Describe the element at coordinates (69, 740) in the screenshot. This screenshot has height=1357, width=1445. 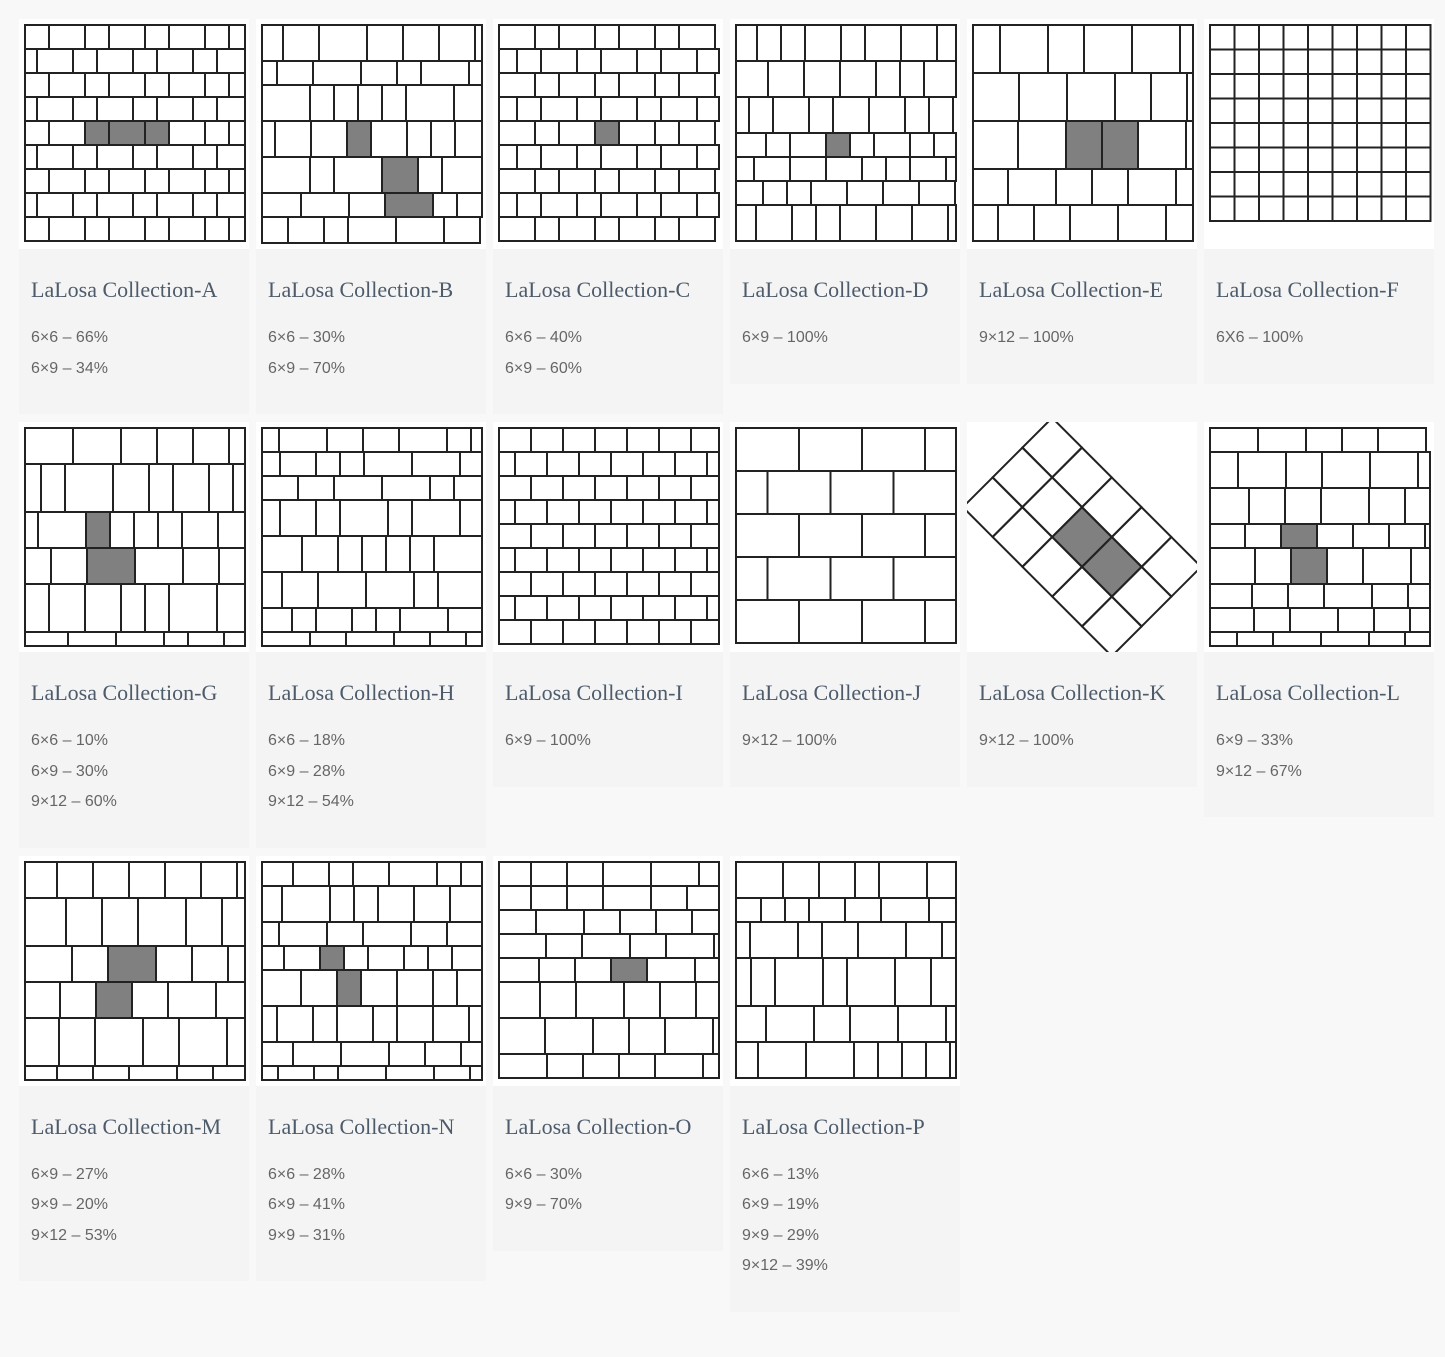
I see `spec-line: 6×6 – 10%` at that location.